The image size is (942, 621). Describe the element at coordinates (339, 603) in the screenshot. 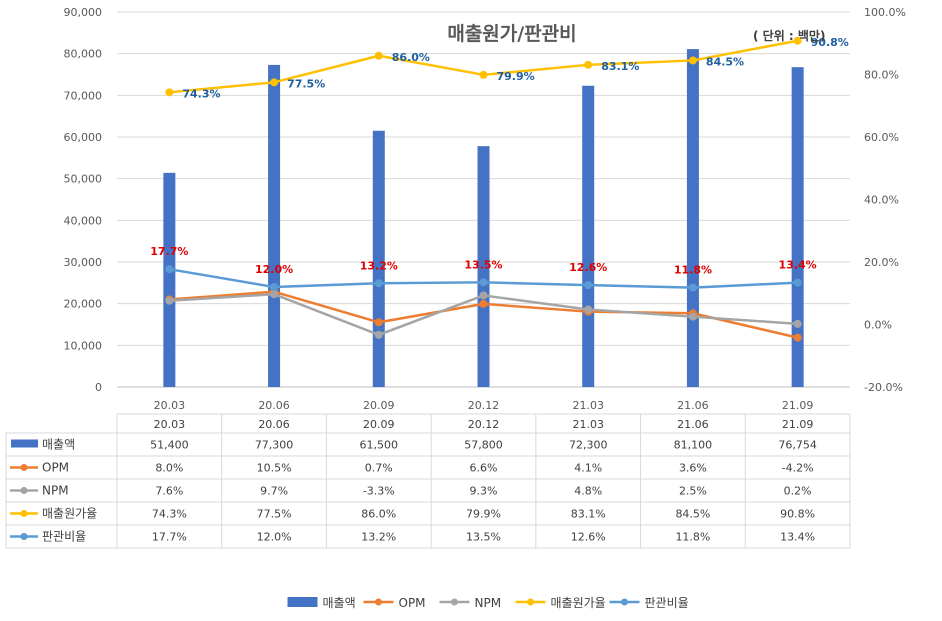

I see `legend-label: 매출액` at that location.